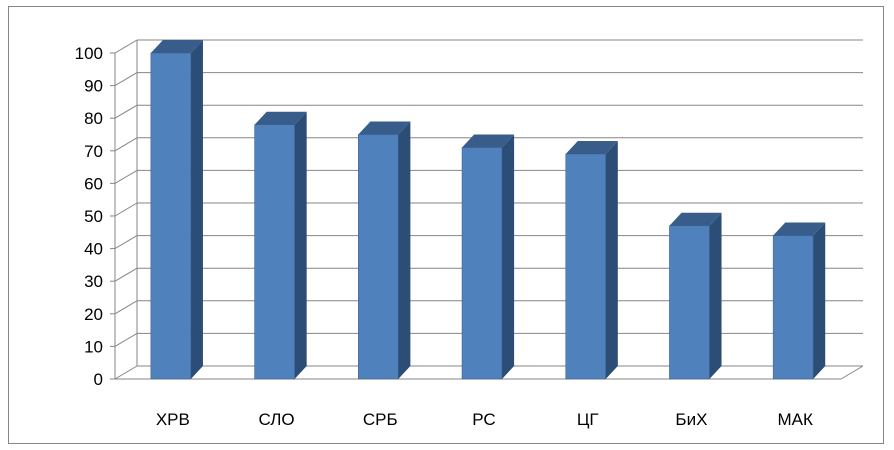  I want to click on bar-СРБ, so click(384, 250).